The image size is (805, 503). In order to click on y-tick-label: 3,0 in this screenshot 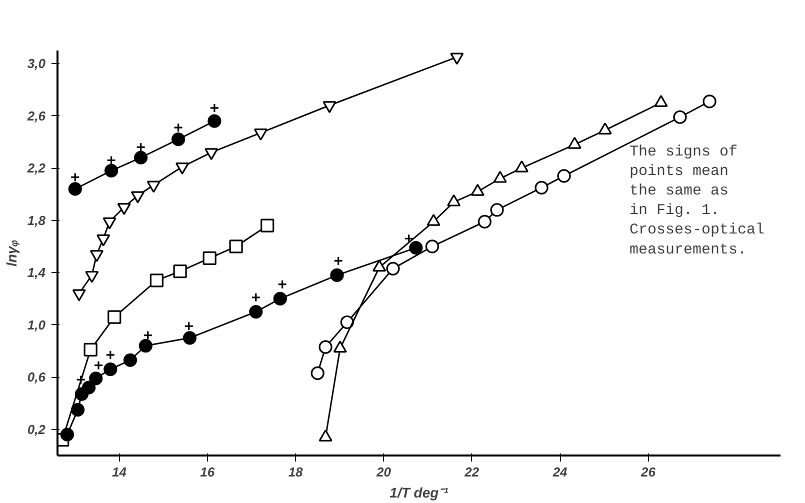, I will do `click(36, 64)`.